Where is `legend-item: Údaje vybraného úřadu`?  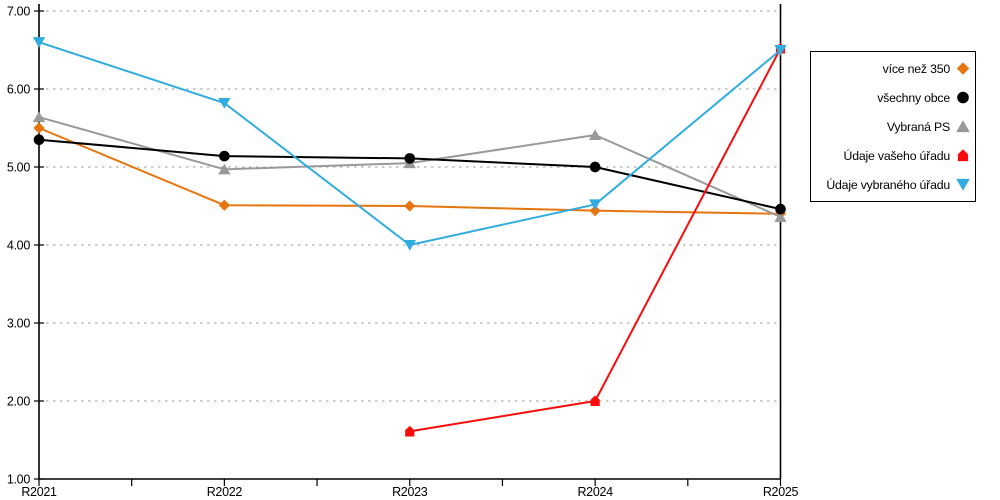 legend-item: Údaje vybraného úřadu is located at coordinates (894, 184).